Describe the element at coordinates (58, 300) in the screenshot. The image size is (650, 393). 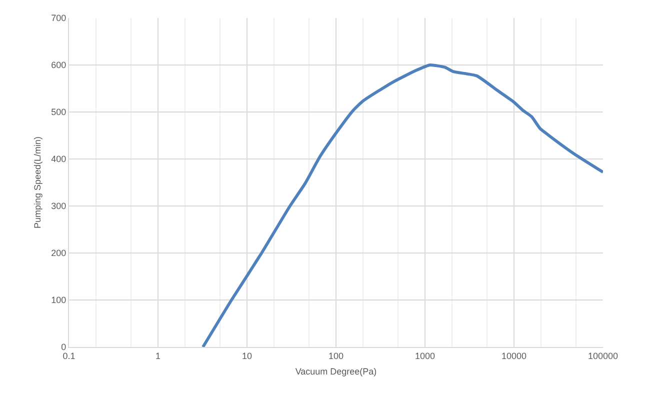
I see `y-tick-label: 100` at that location.